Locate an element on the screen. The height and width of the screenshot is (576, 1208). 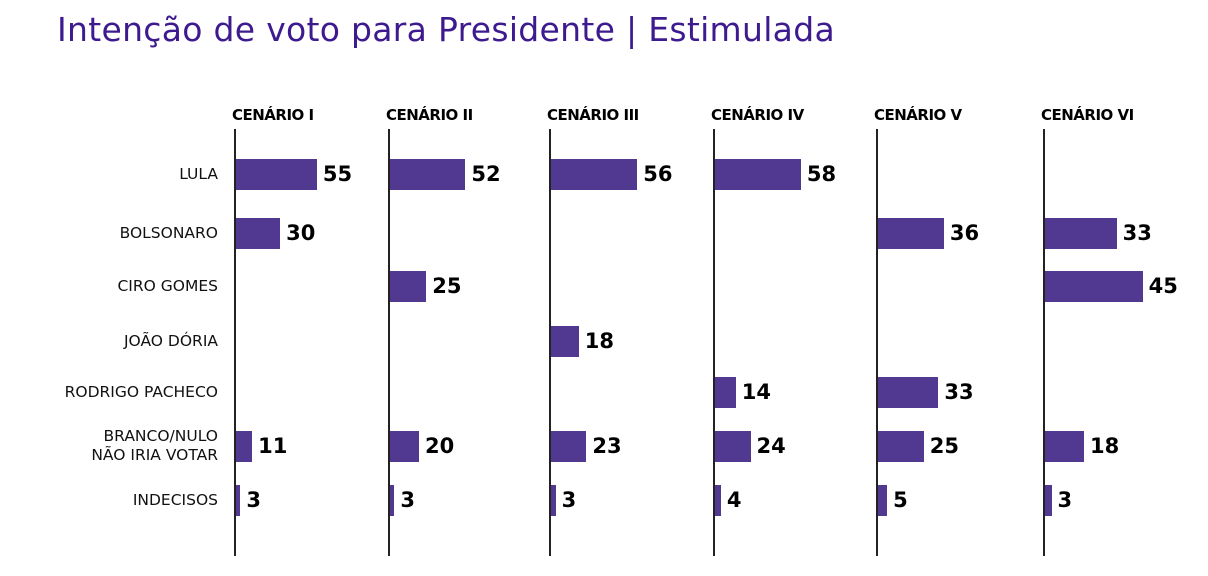
data-label: 14 is located at coordinates (756, 392).